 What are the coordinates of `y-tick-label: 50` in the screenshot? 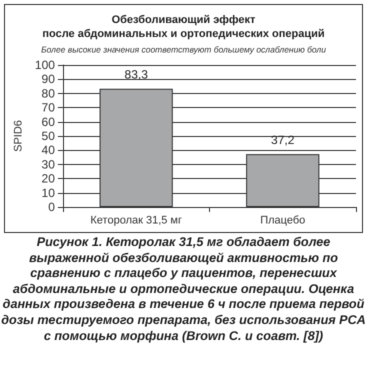 It's located at (49, 136).